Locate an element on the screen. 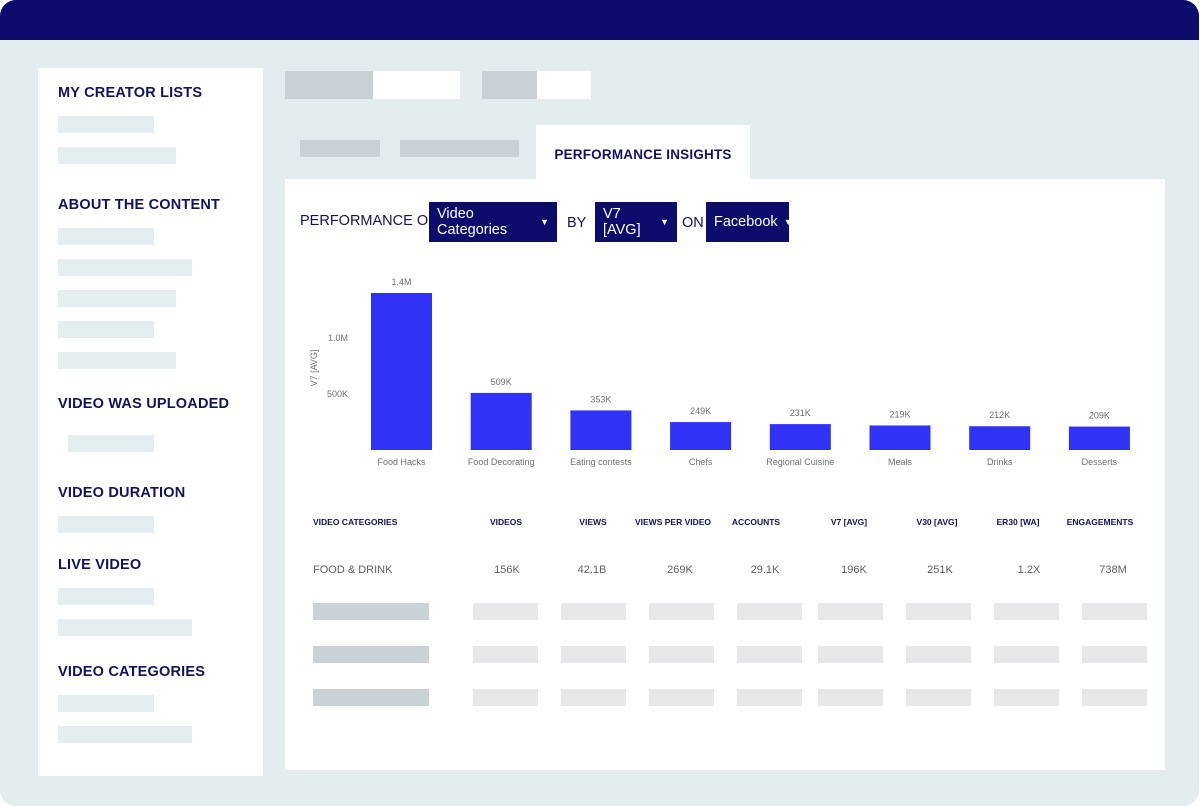 The image size is (1200, 806). sidebar-heading-my-creator-lists: MY CREATOR LISTS is located at coordinates (130, 93).